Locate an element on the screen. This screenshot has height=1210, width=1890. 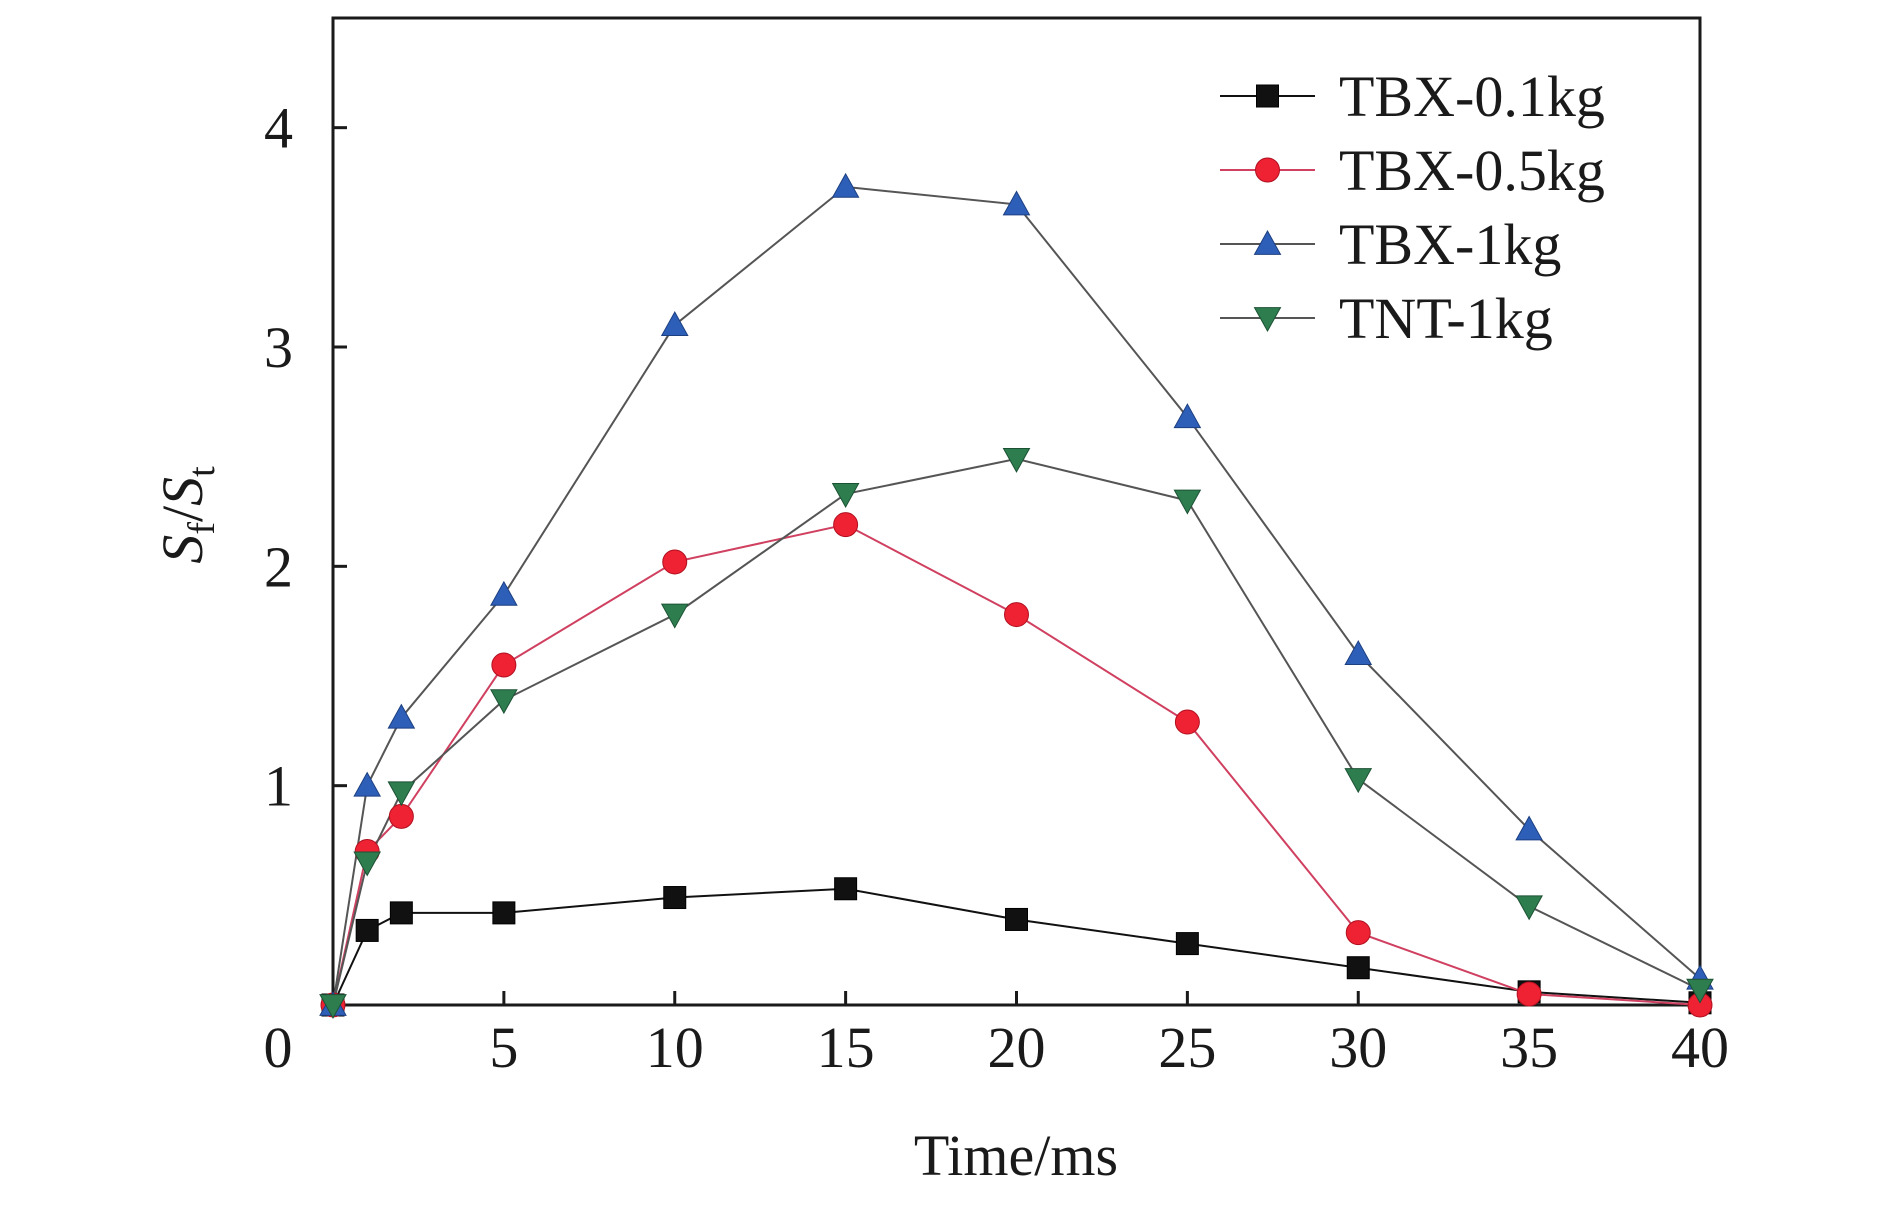
legend-item: TBX-0.1kg is located at coordinates (1412, 96).